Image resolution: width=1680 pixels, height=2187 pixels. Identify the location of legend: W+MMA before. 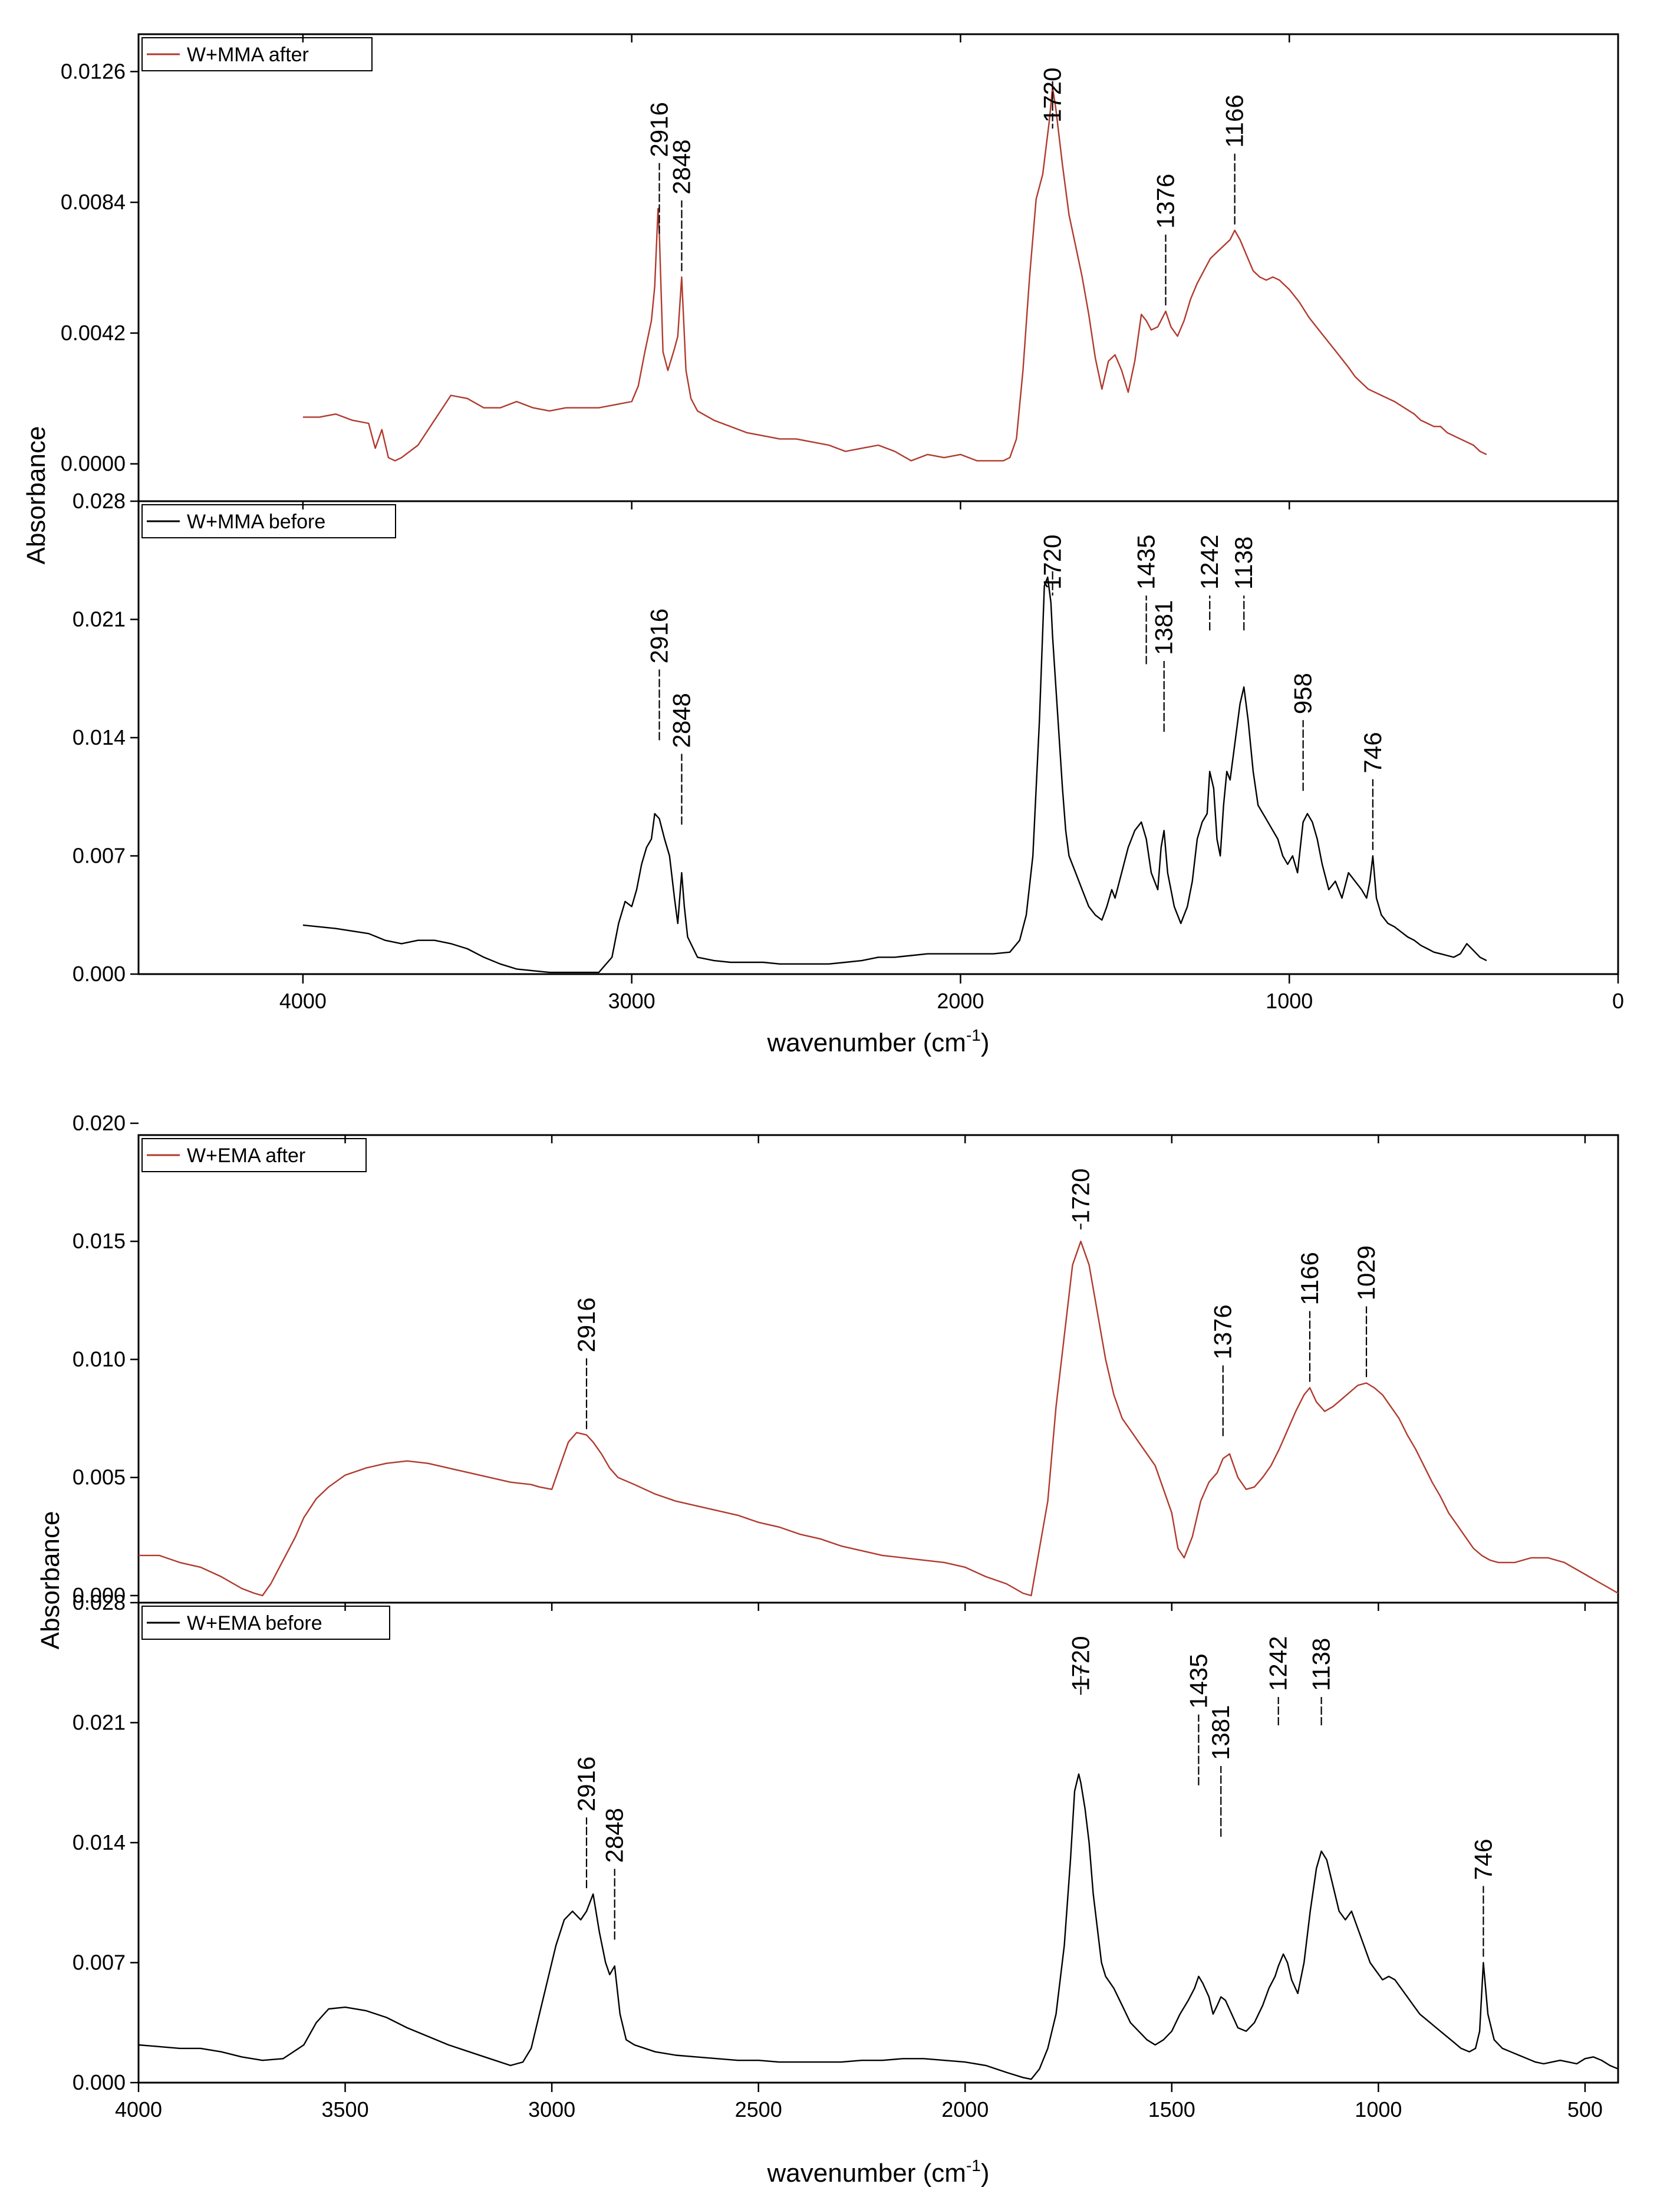
(268, 521).